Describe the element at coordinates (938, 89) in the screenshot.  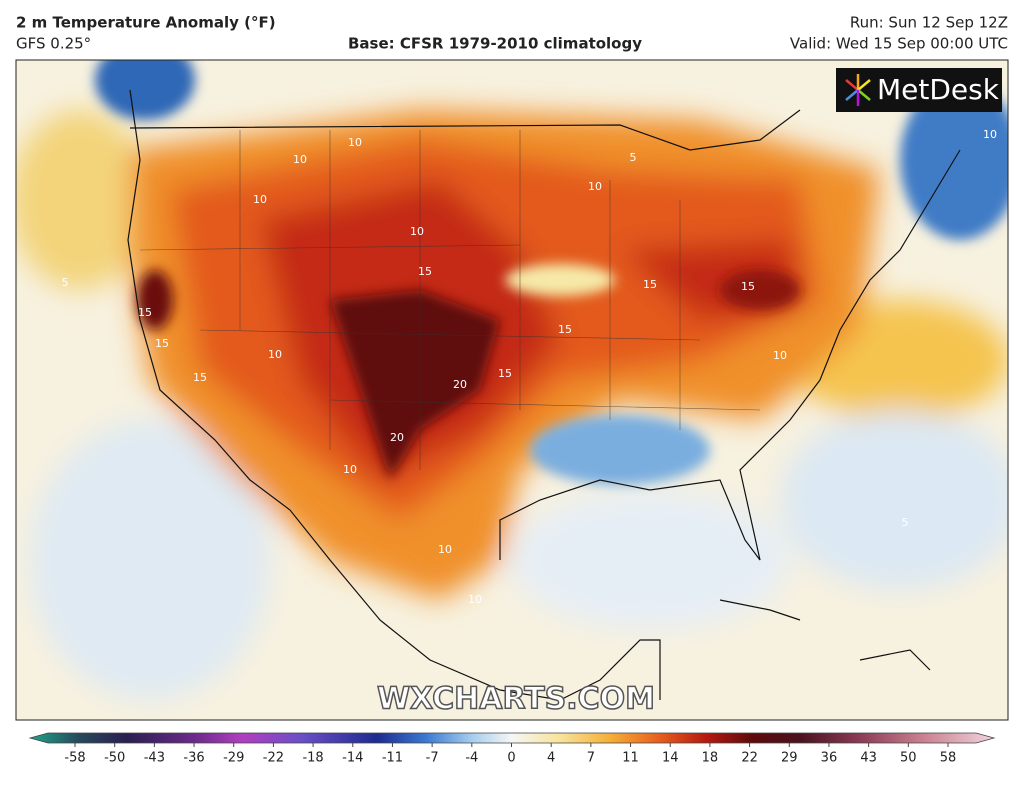
I see `logo: MetDesk` at that location.